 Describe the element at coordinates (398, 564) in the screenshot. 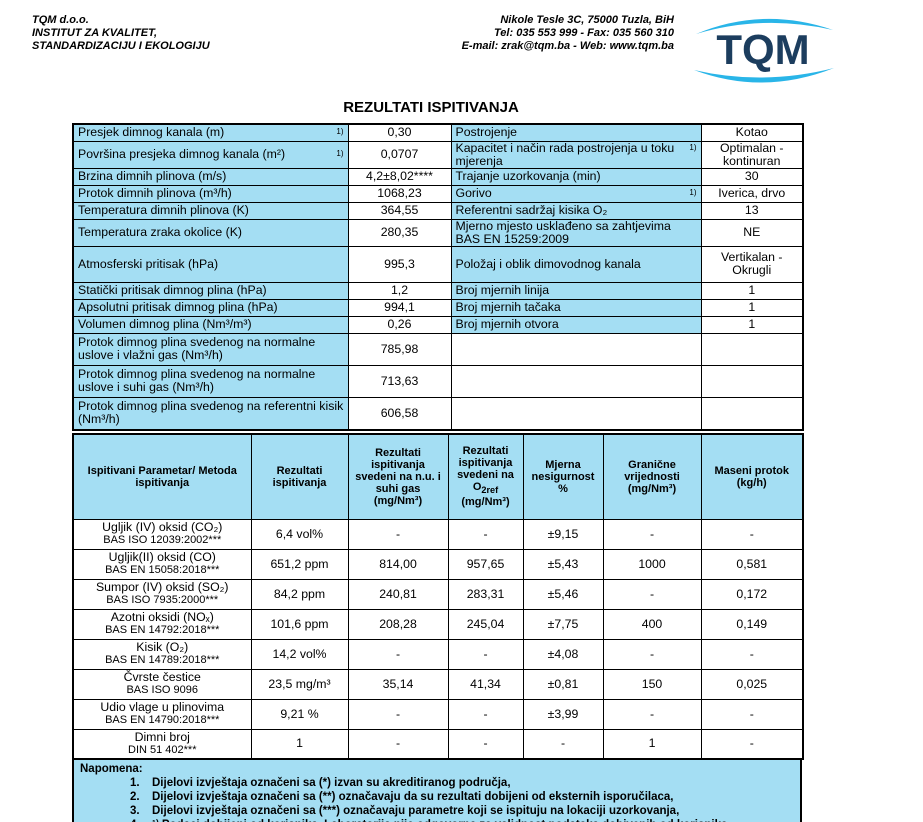

I see `result-nu: 814,00` at that location.